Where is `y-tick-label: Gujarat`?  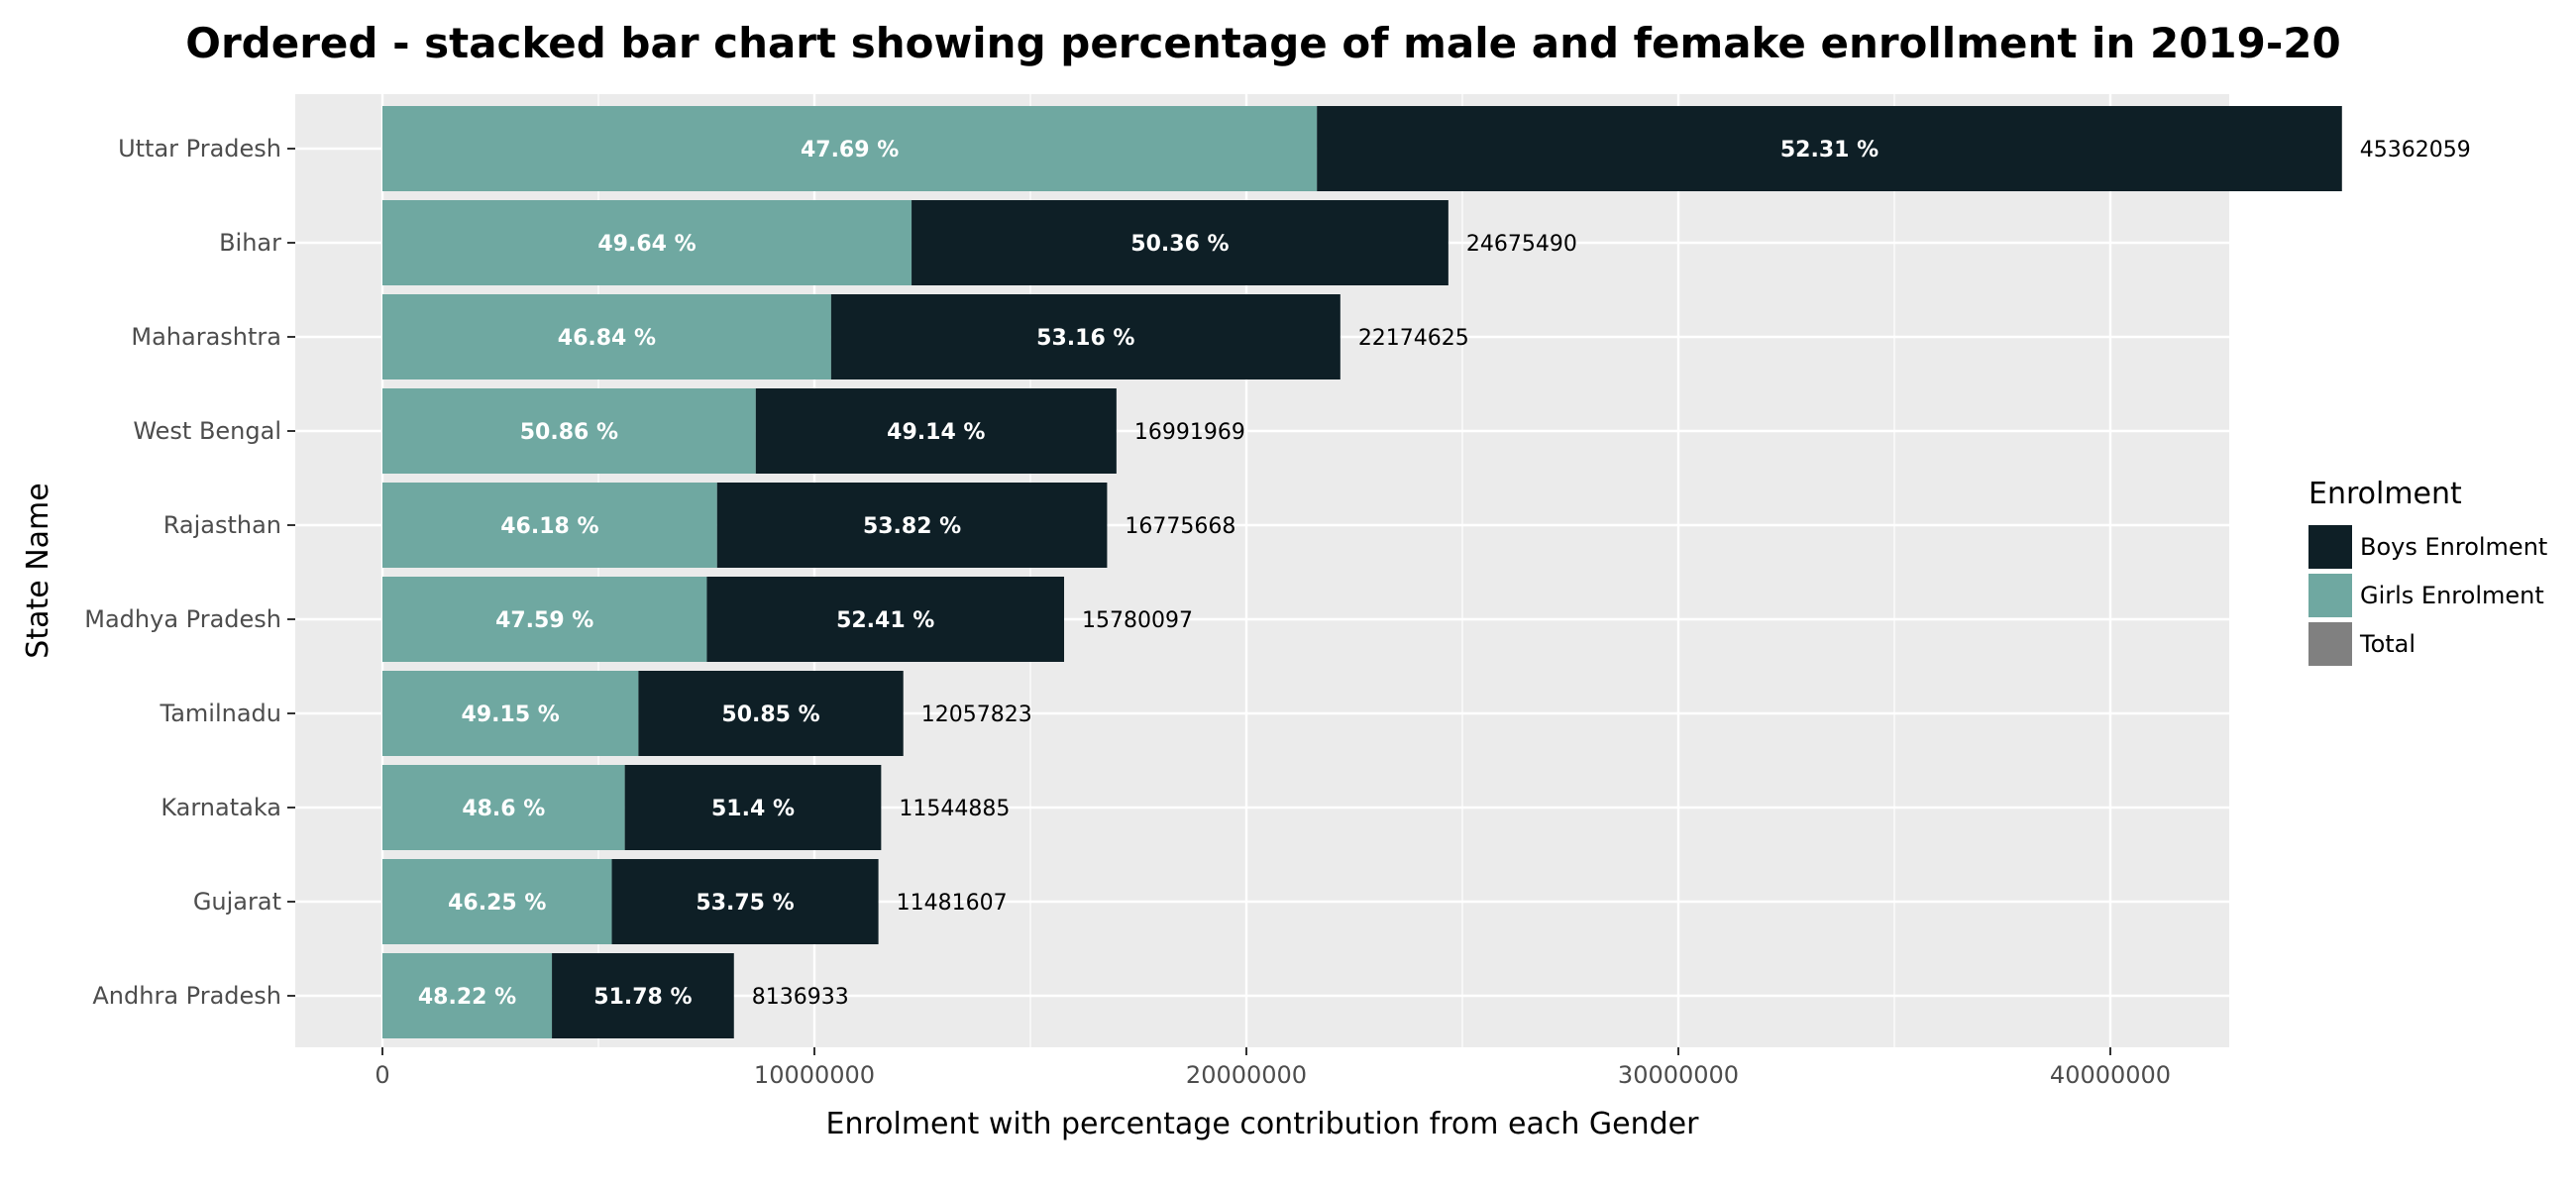 y-tick-label: Gujarat is located at coordinates (237, 902).